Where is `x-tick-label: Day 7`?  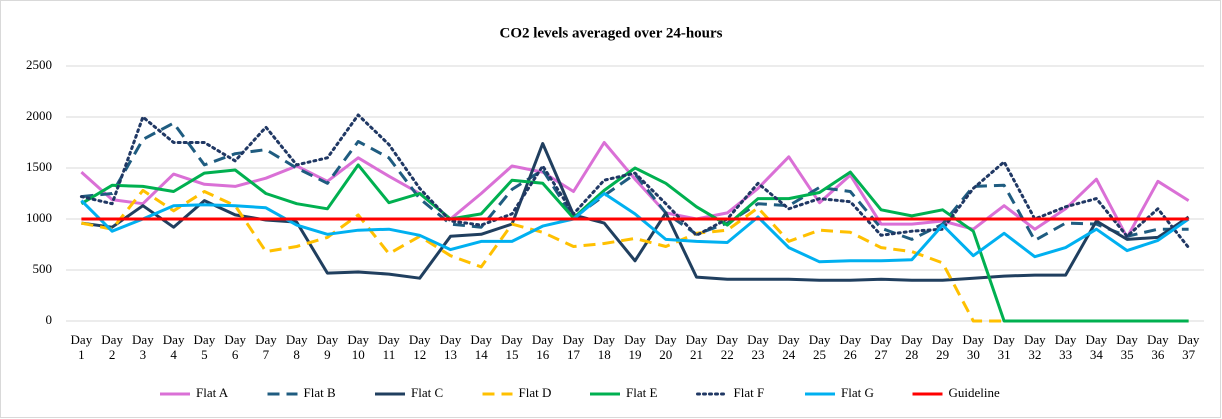 x-tick-label: Day 7 is located at coordinates (266, 347).